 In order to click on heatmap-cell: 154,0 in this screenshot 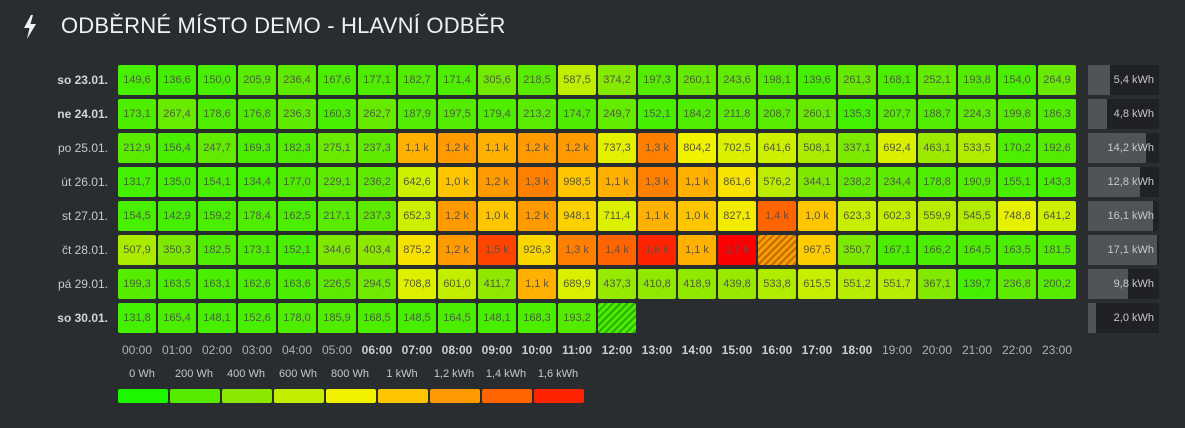, I will do `click(1017, 80)`.